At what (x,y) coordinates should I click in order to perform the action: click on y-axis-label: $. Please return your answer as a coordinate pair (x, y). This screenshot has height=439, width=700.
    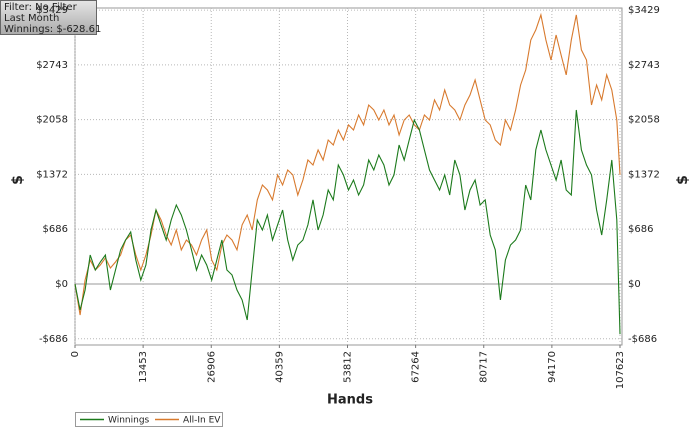
    Looking at the image, I should click on (18, 180).